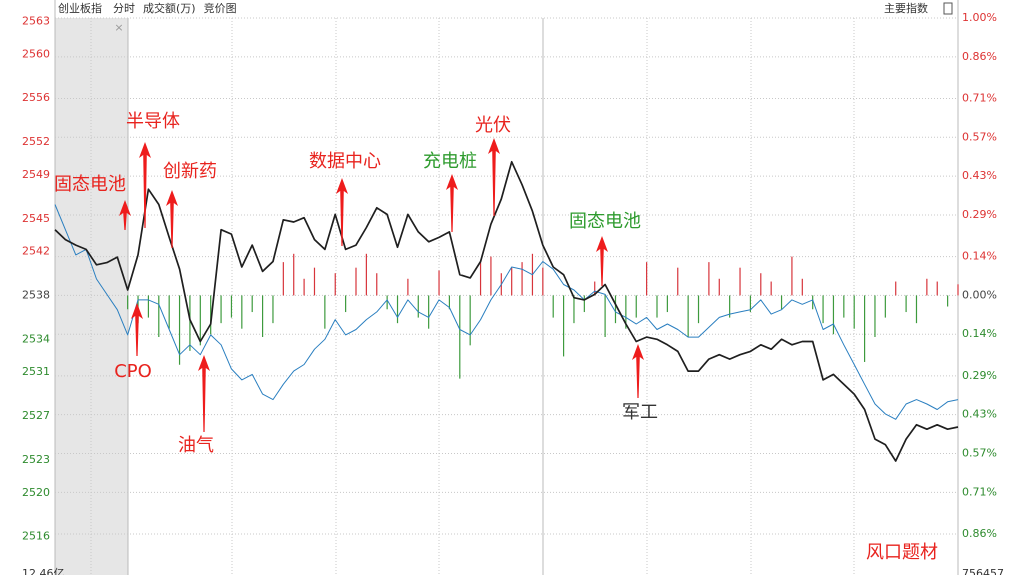 Image resolution: width=1012 pixels, height=575 pixels. I want to click on bottom-left-label: 12.46亿, so click(43, 571).